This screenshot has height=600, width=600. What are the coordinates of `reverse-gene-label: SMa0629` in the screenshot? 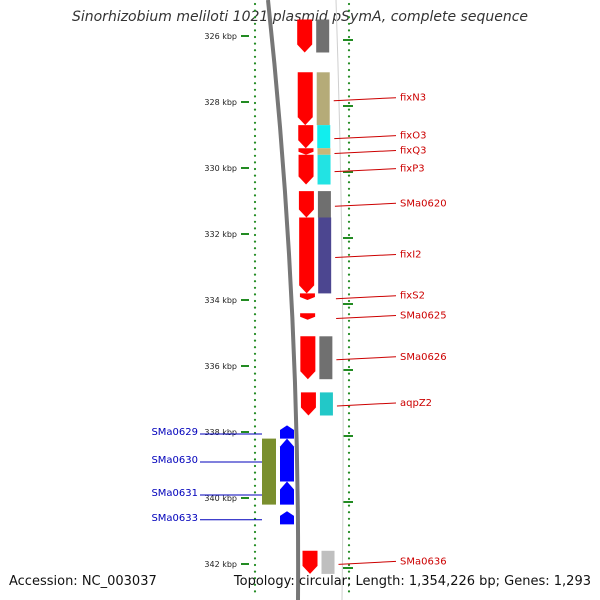 It's located at (174, 432).